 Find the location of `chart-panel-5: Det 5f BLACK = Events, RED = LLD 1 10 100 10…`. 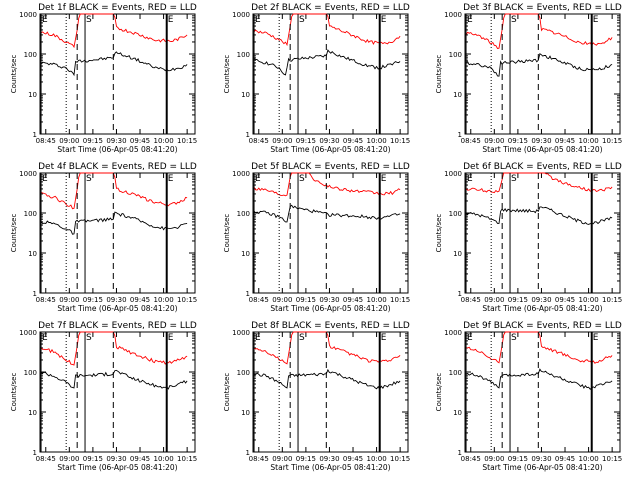

chart-panel-5: Det 5f BLACK = Events, RED = LLD 1 10 100 10… is located at coordinates (316, 237).